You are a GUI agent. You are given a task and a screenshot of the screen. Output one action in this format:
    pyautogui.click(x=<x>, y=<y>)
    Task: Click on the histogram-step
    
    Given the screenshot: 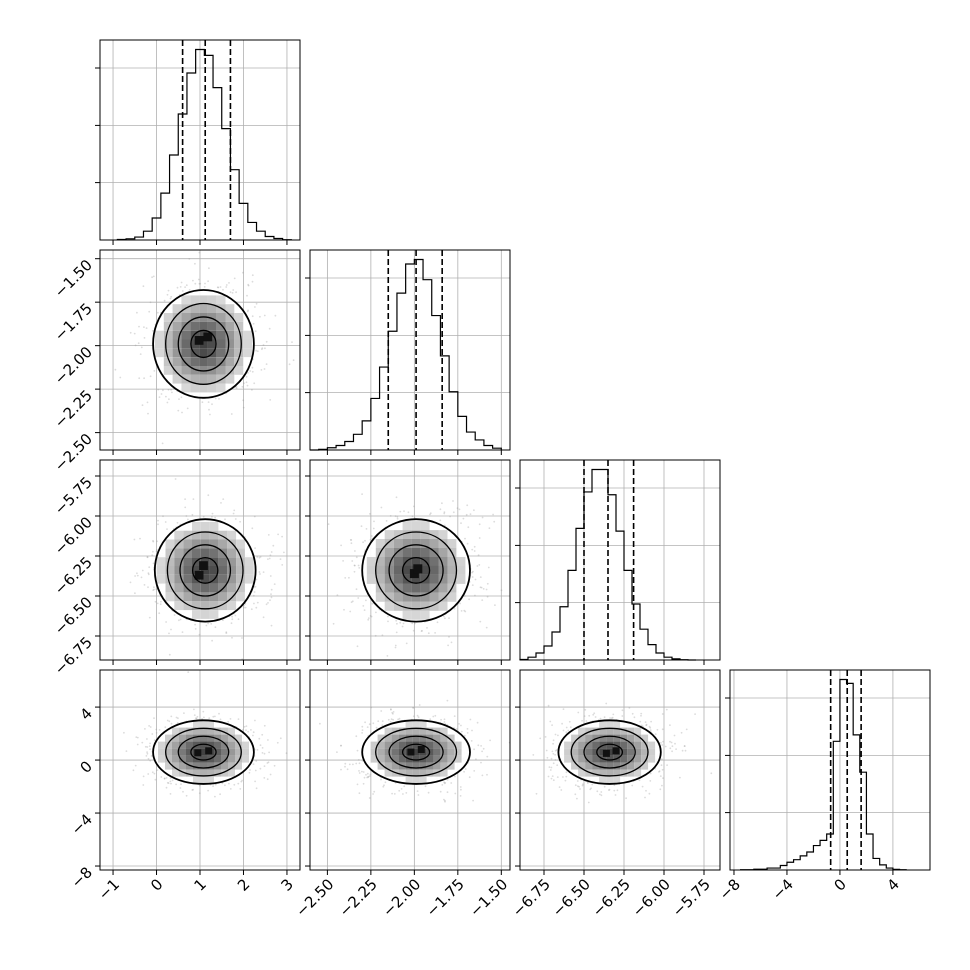 What is the action you would take?
    pyautogui.click(x=406, y=354)
    